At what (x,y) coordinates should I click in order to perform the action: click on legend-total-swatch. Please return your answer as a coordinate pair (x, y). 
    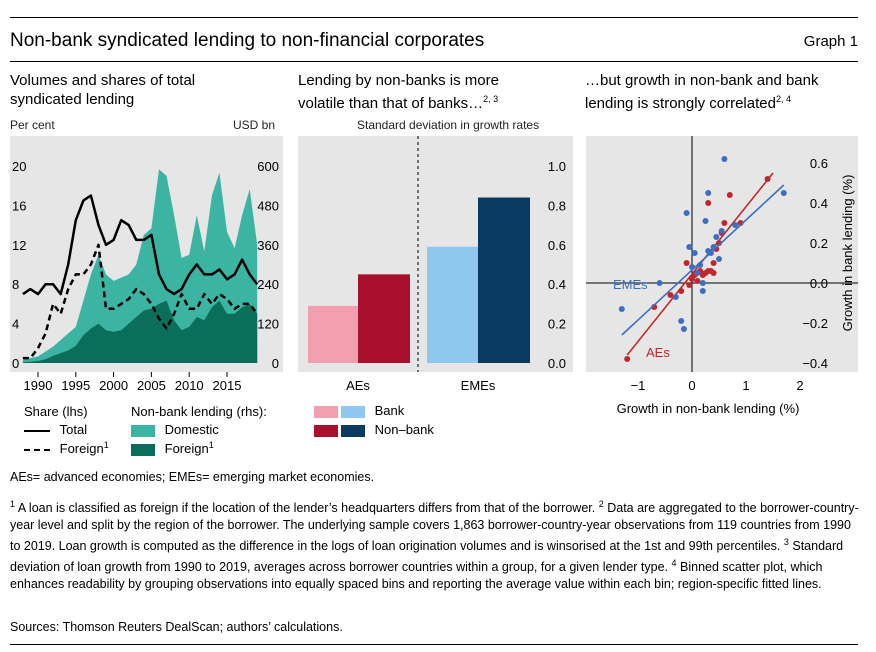
    Looking at the image, I should click on (37, 430).